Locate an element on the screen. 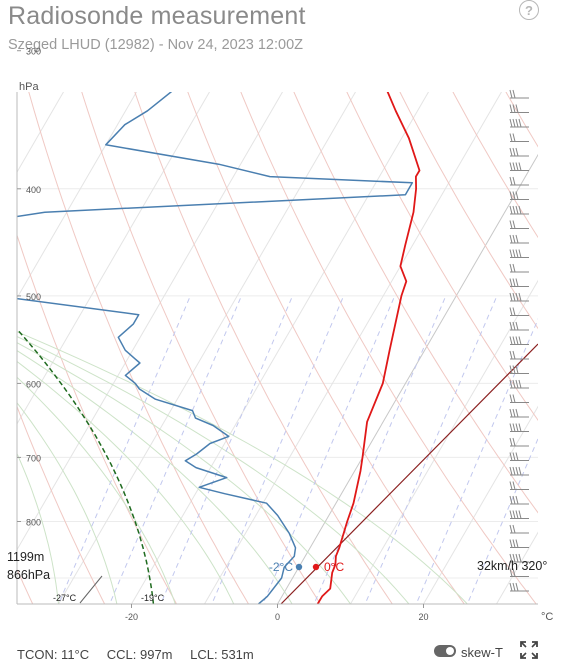  isotherm-label-leader is located at coordinates (91, 589).